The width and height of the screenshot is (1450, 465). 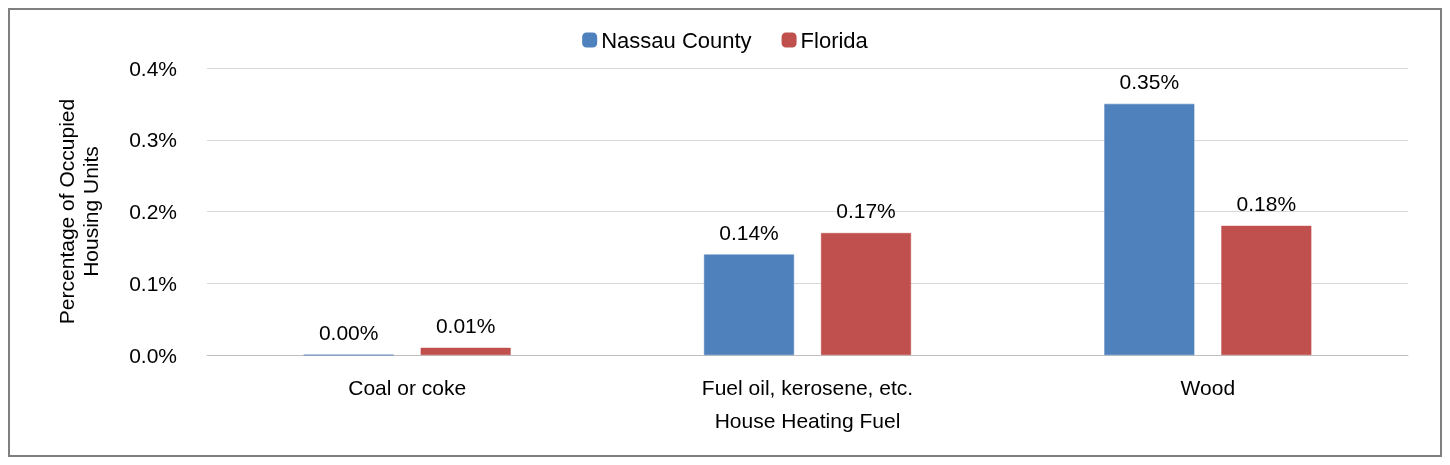 I want to click on x-tick-label: Fuel oil, kerosene, etc., so click(x=807, y=387).